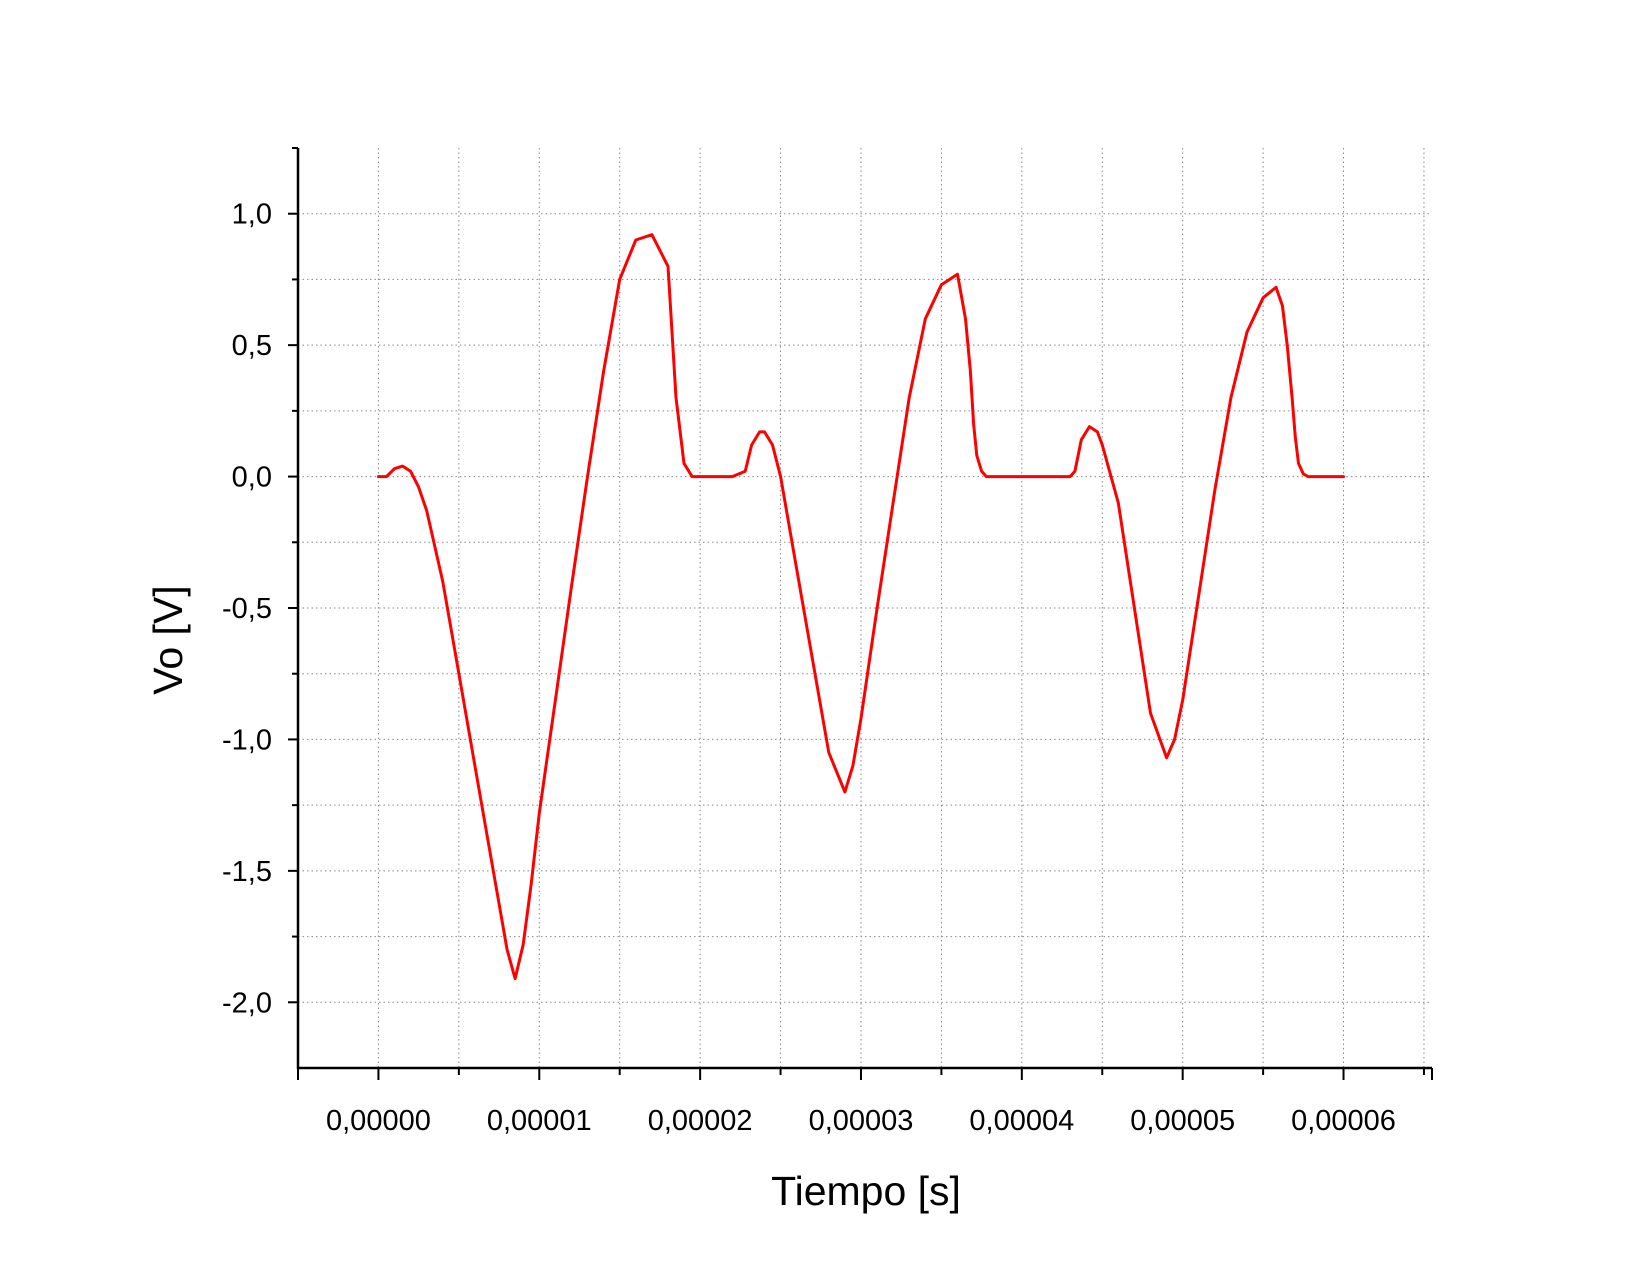 This screenshot has height=1274, width=1650. What do you see at coordinates (1343, 1121) in the screenshot?
I see `x-tick-label: 0,00006` at bounding box center [1343, 1121].